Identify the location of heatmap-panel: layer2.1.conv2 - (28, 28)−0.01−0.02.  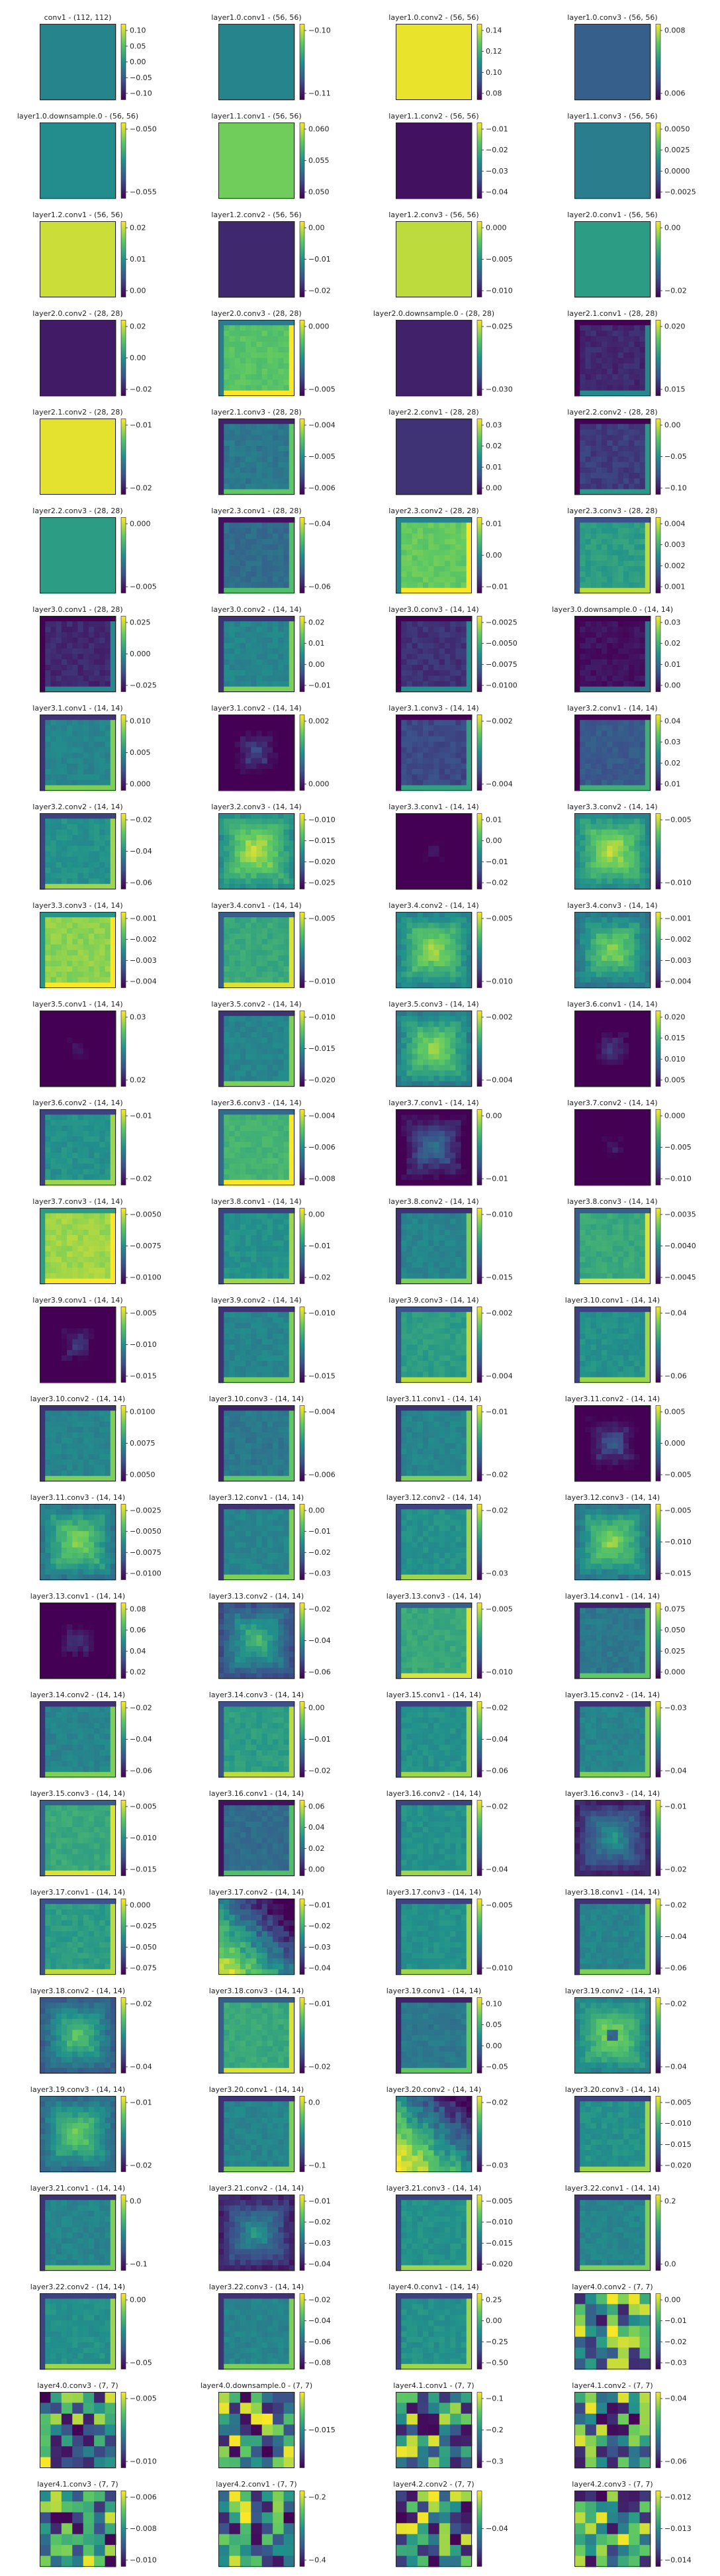
(86, 454).